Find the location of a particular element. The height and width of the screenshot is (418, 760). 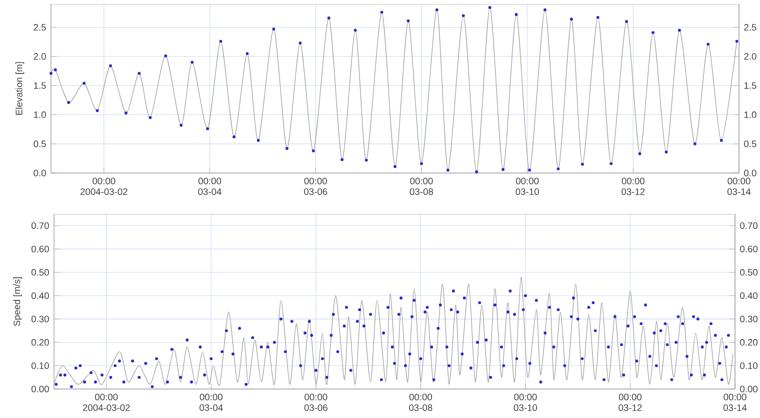

y-tick-label: 1.0 is located at coordinates (40, 114).